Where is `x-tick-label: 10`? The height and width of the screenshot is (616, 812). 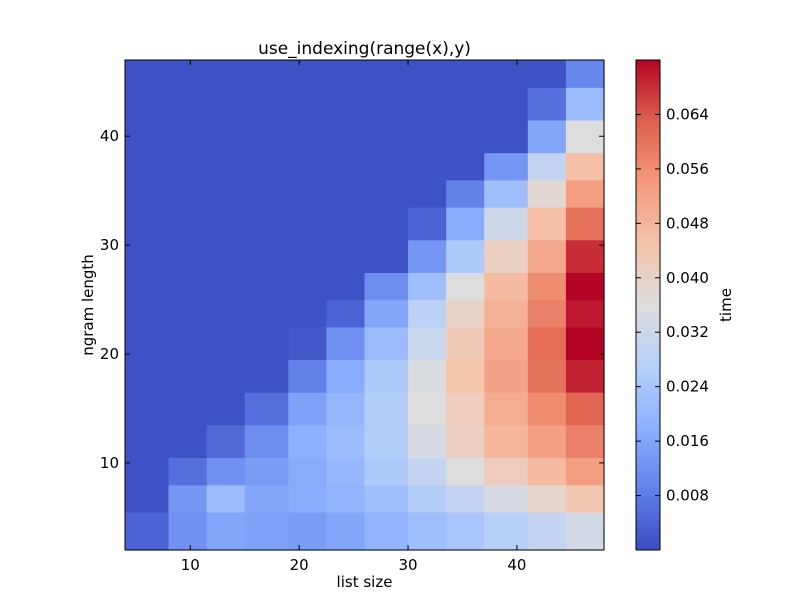
x-tick-label: 10 is located at coordinates (190, 565).